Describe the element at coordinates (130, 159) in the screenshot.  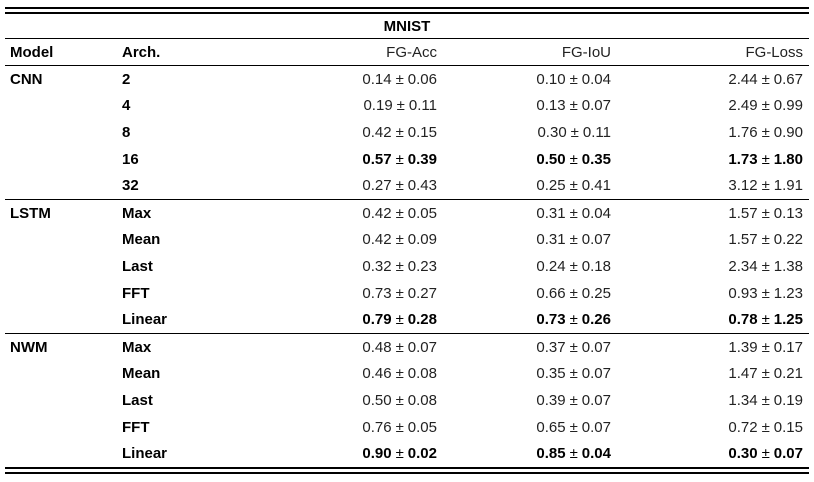
I see `arch-cell: 16` at that location.